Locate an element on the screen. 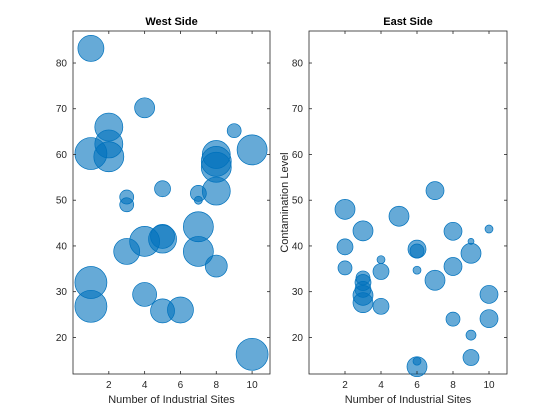 Image resolution: width=560 pixels, height=420 pixels. east-side-title: East Side is located at coordinates (408, 22).